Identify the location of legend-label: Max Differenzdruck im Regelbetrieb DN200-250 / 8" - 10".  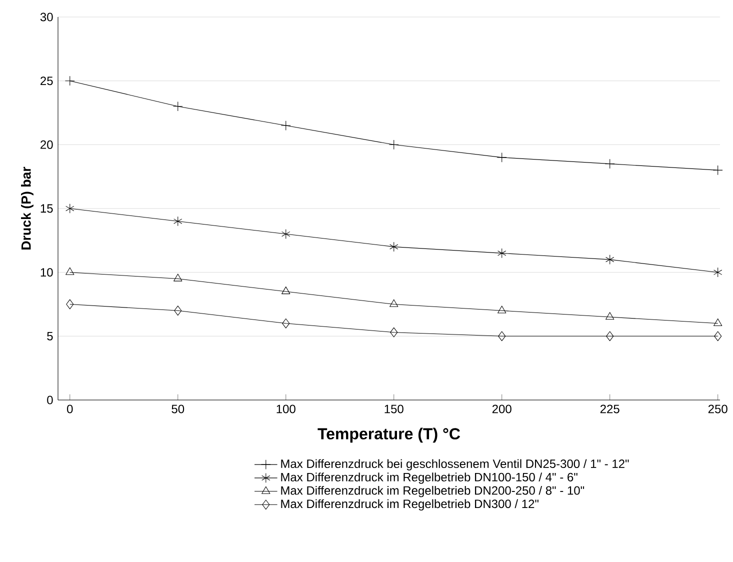
(432, 492).